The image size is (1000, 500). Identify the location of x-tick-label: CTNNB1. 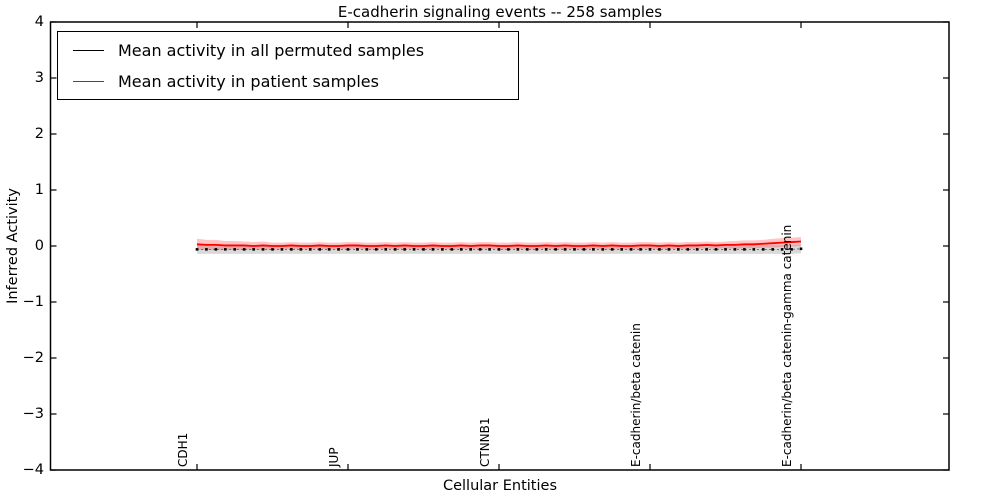
(485, 442).